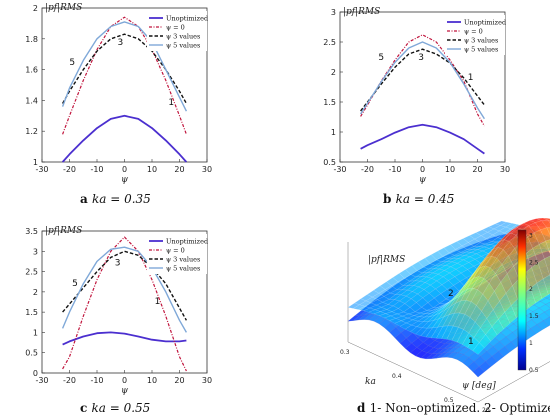  Describe the element at coordinates (453, 408) in the screenshot. I see `panel-caption: d 1- Non–optimized. 2- Optimized` at that location.